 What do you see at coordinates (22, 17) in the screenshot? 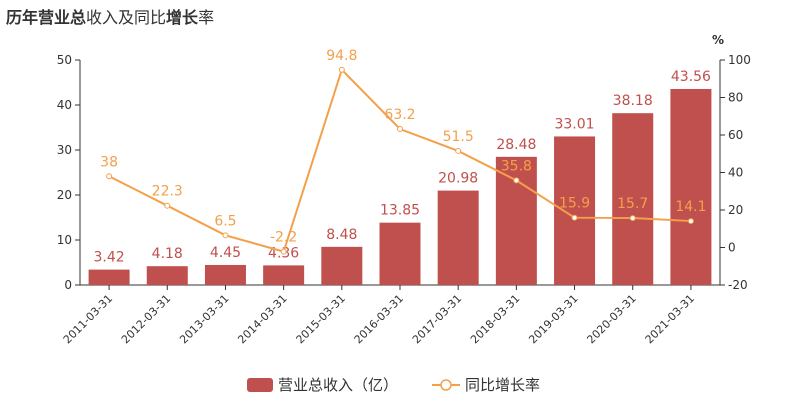
I see `chart-title-part: 历年` at bounding box center [22, 17].